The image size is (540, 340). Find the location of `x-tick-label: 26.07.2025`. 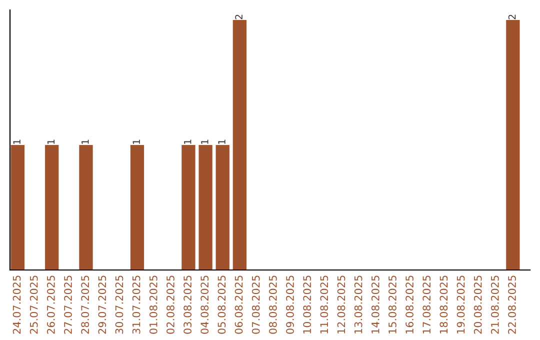

x-tick-label: 26.07.2025 is located at coordinates (50, 305).